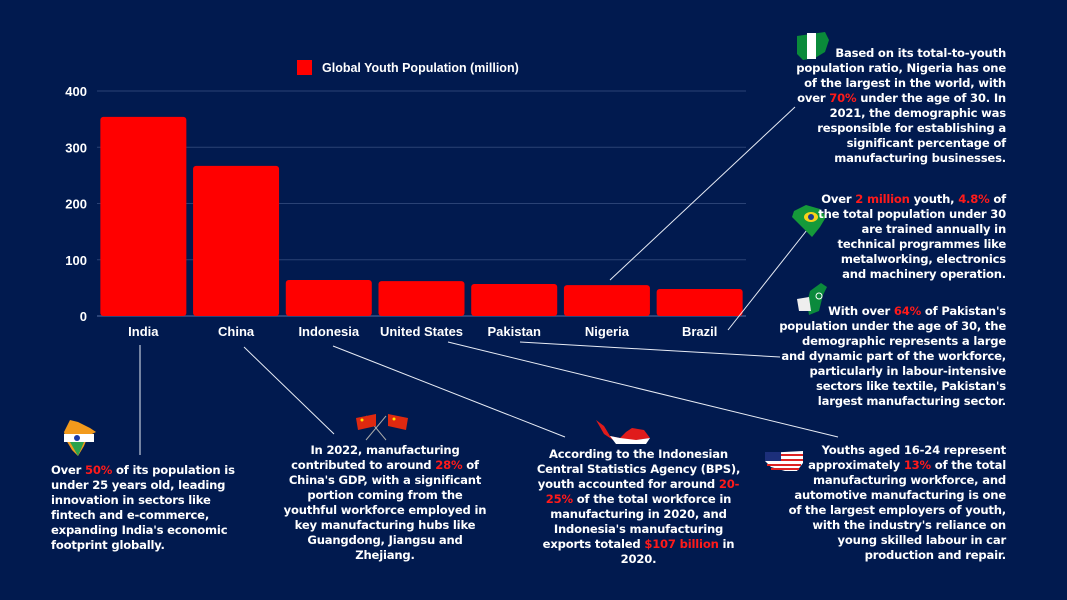  I want to click on usa-map-icon, so click(784, 461).